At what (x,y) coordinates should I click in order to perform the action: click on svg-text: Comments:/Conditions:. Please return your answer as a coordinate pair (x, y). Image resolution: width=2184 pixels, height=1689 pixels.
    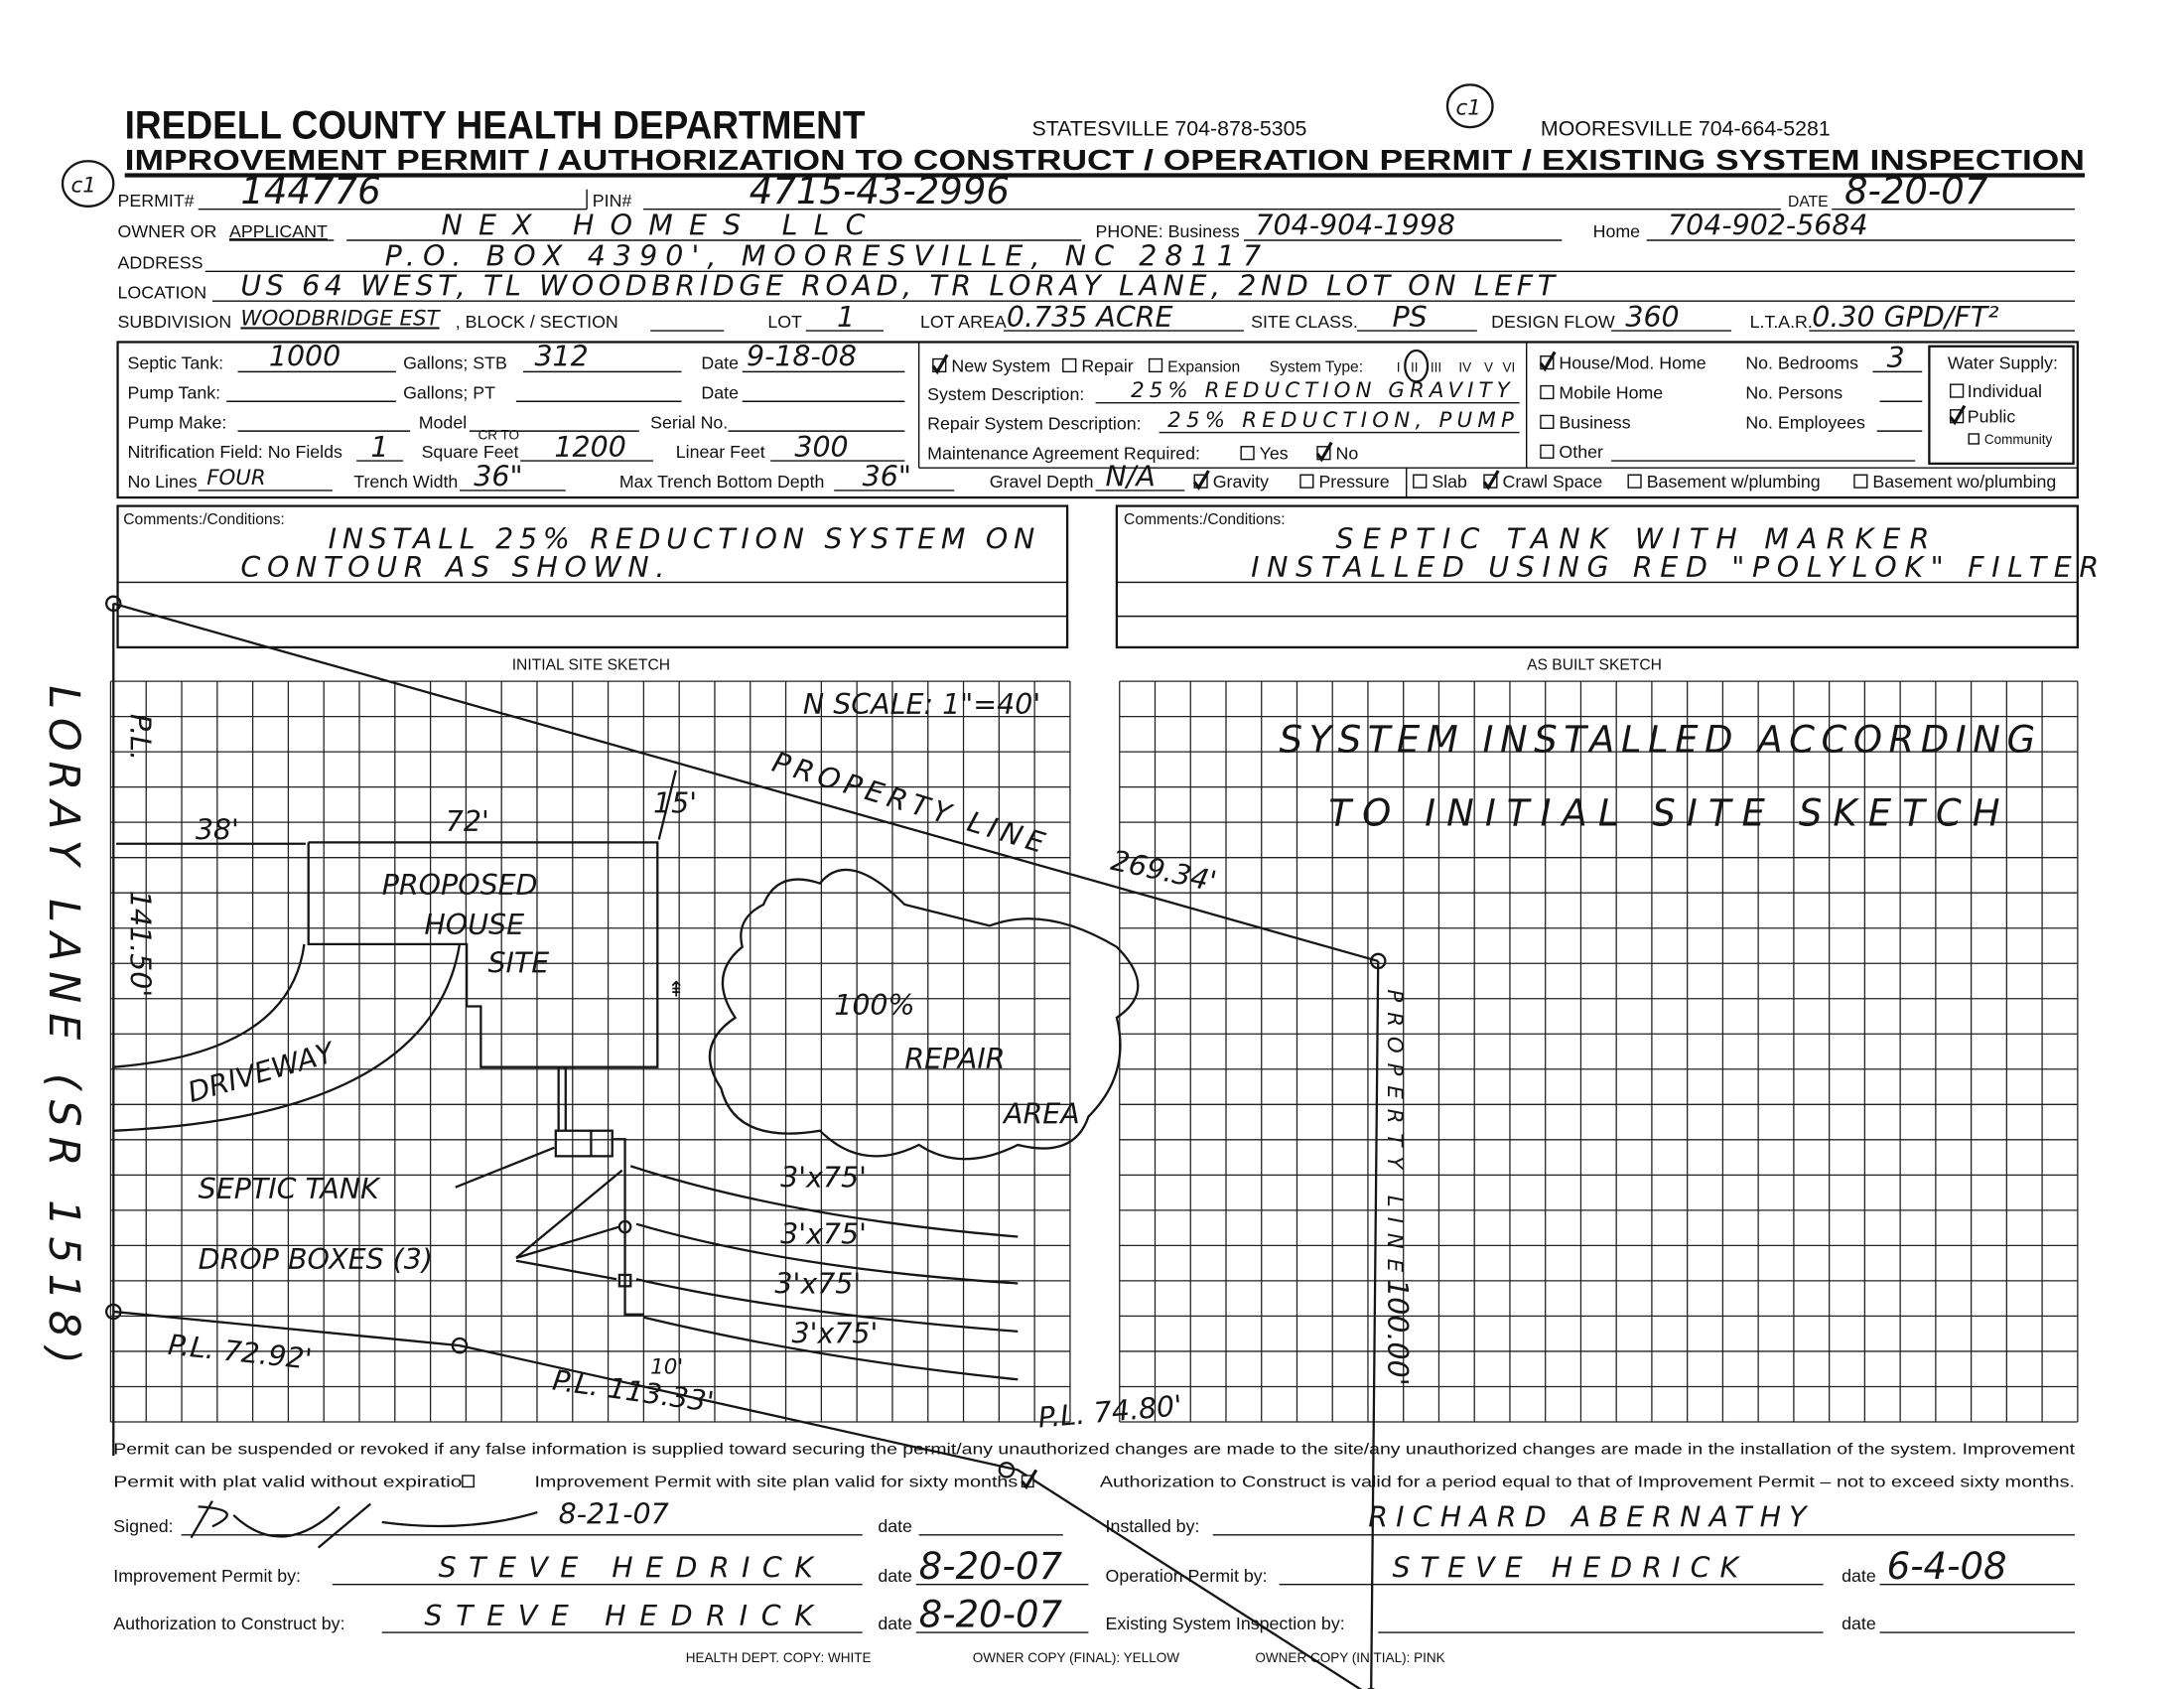
    Looking at the image, I should click on (204, 519).